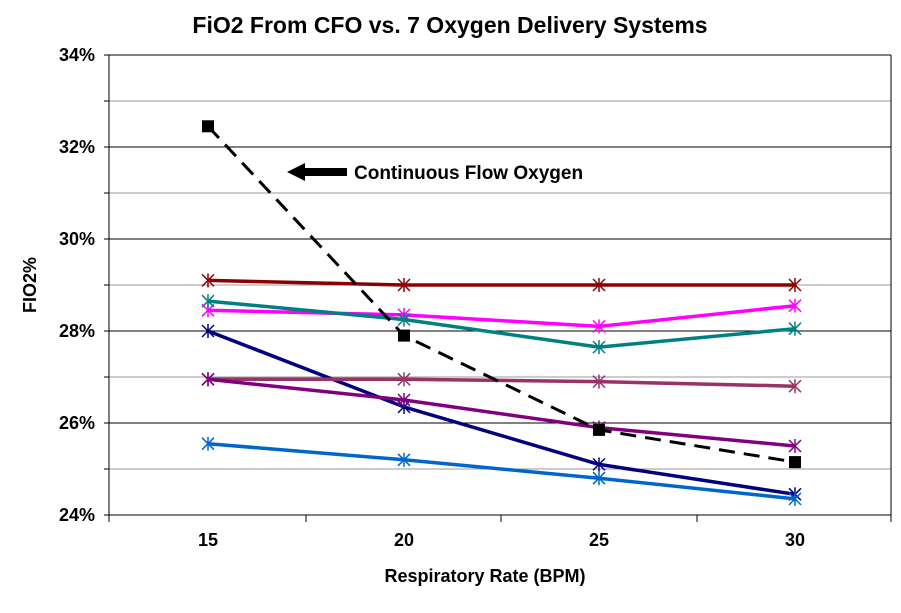 Image resolution: width=901 pixels, height=613 pixels. I want to click on y-tick-label: 30%, so click(77, 239).